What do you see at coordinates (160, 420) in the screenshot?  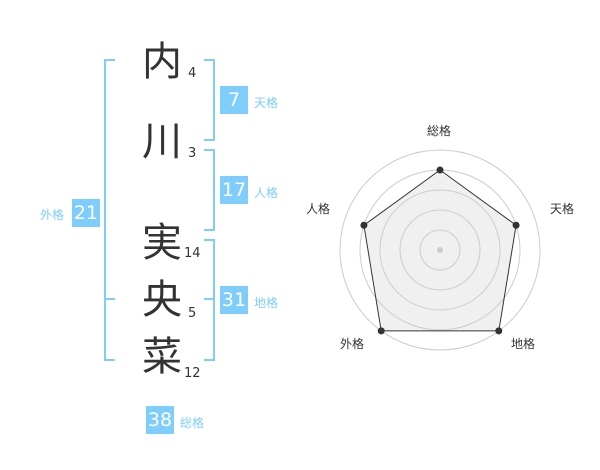 I see `soukaku-value: 38` at bounding box center [160, 420].